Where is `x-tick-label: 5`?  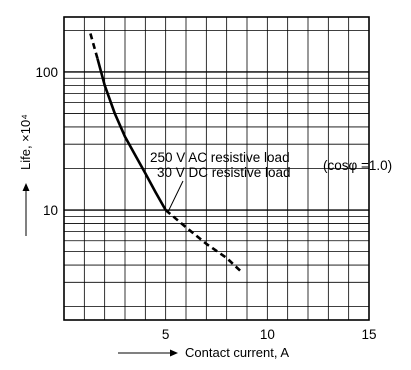
x-tick-label: 5 is located at coordinates (166, 334).